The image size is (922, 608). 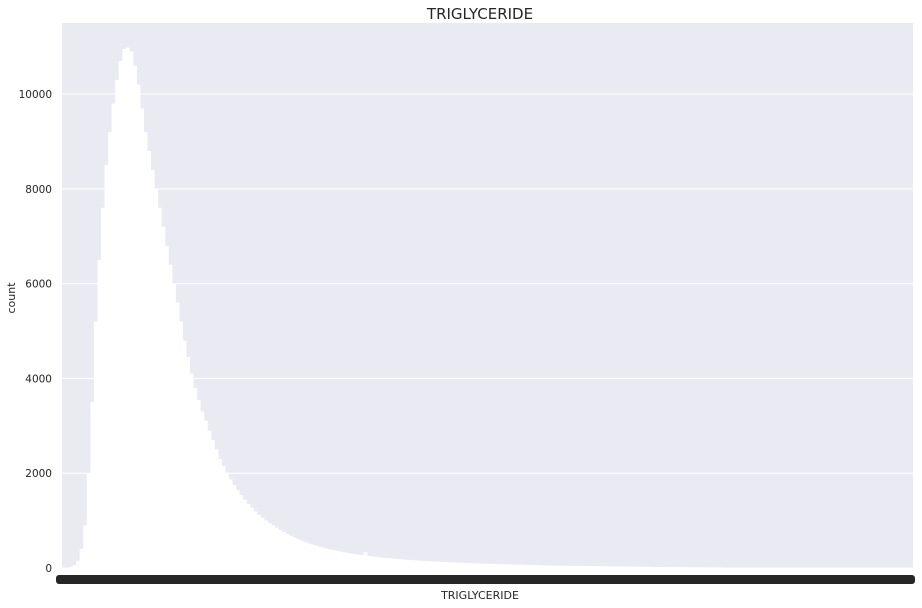 I want to click on x-tick-labels, so click(x=485, y=579).